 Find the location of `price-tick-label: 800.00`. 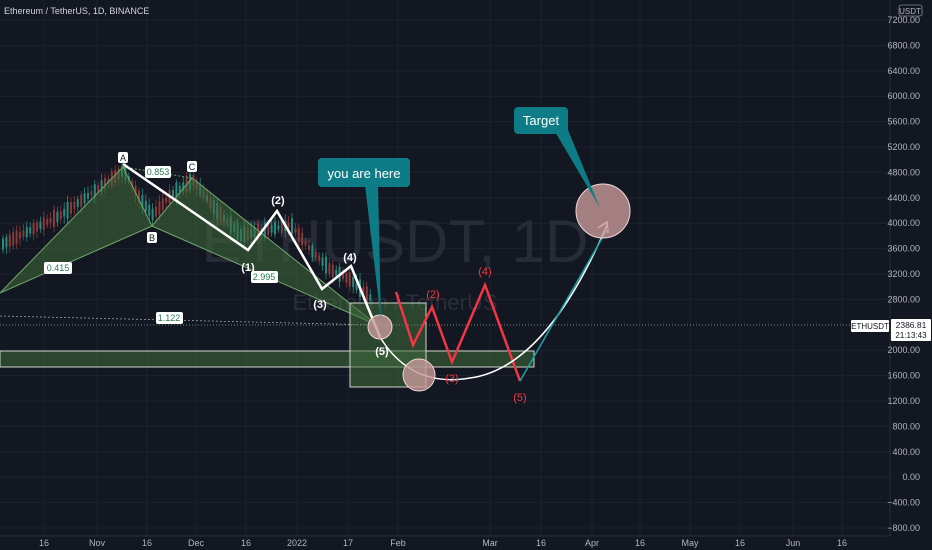

price-tick-label: 800.00 is located at coordinates (906, 426).